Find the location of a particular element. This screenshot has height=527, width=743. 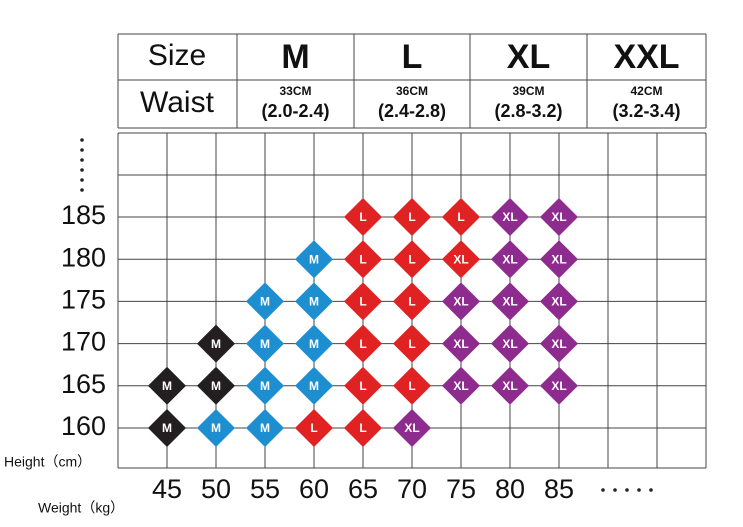

size-label: Size is located at coordinates (177, 55).